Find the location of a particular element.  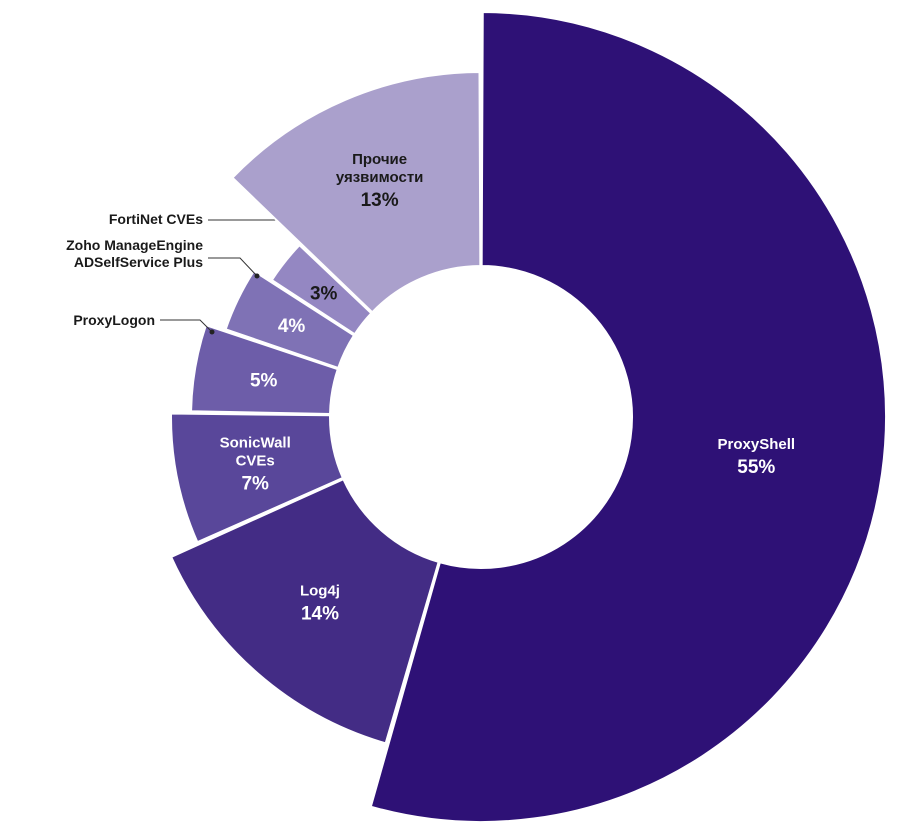

slice-value-zoho-manageengine-adselfservice-plus: 4% is located at coordinates (292, 326).